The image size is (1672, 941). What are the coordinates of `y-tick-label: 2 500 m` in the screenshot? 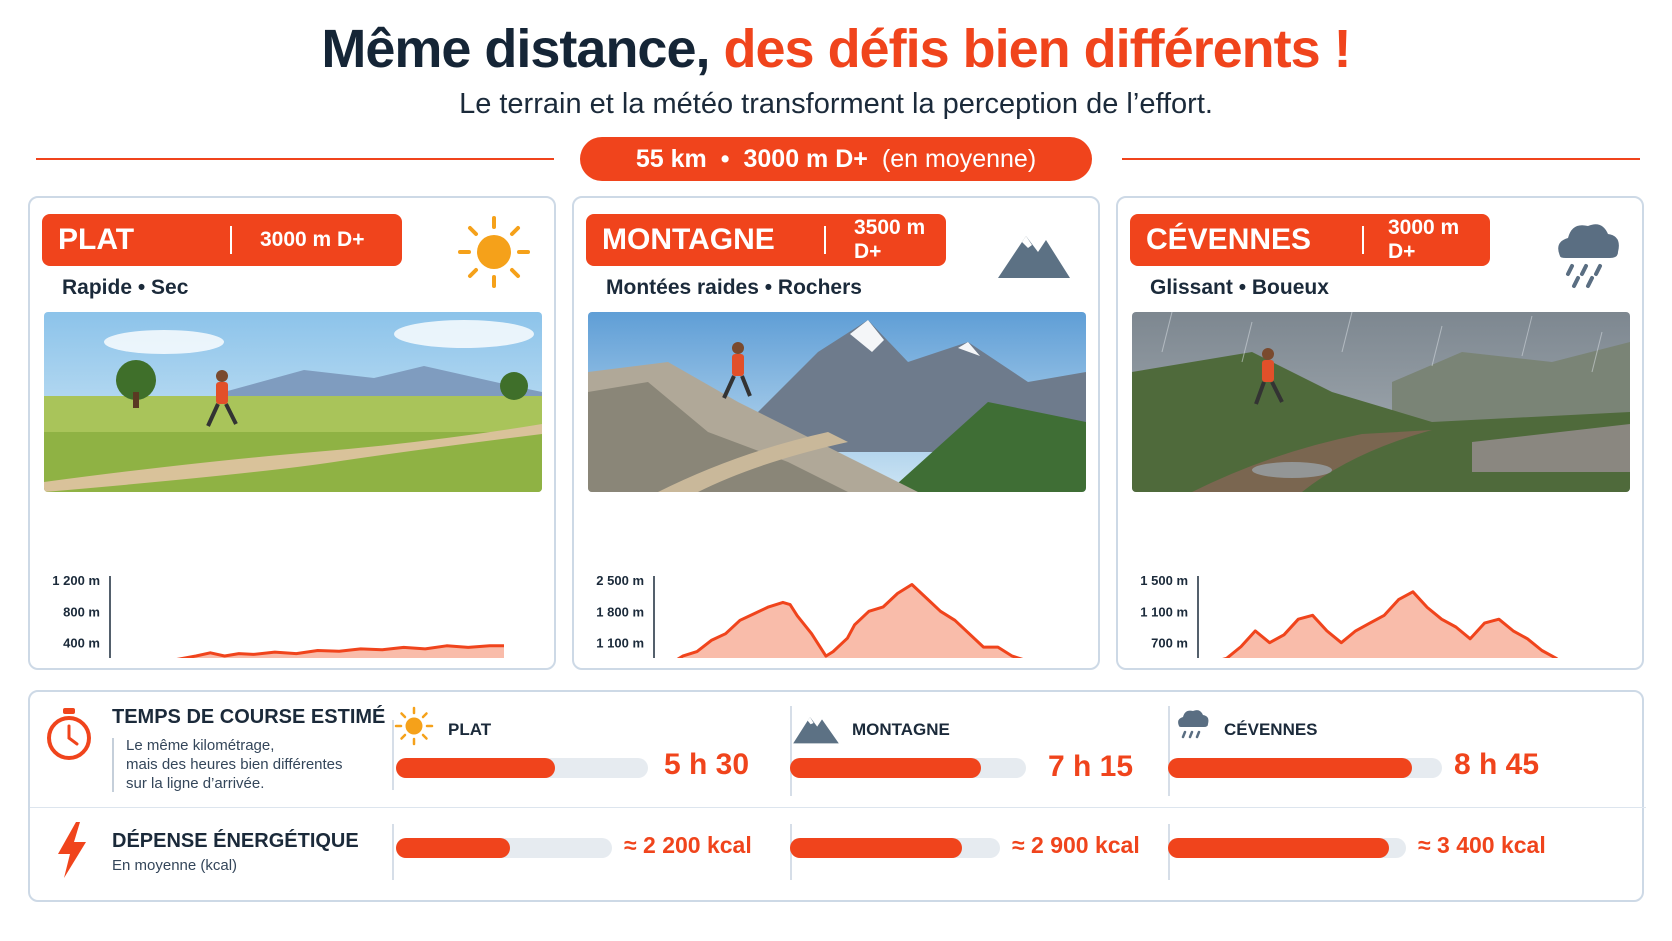 It's located at (620, 580).